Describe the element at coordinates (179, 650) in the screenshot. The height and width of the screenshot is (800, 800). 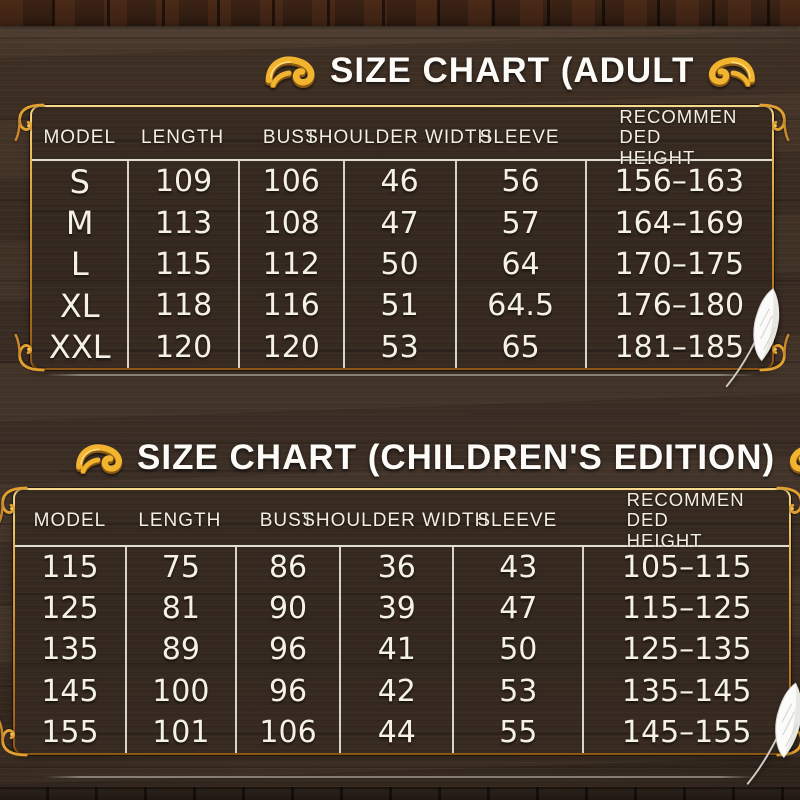
I see `value-cell: 89` at that location.